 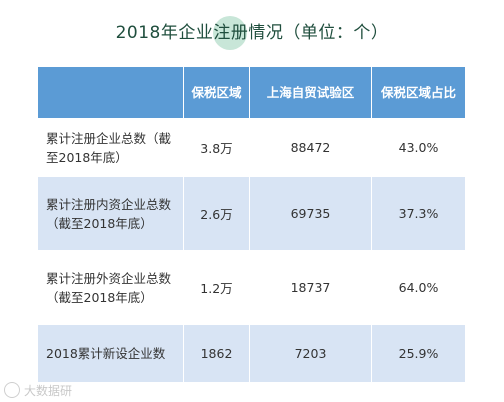 What do you see at coordinates (111, 354) in the screenshot?
I see `row-label: 2018累计新设企业数` at bounding box center [111, 354].